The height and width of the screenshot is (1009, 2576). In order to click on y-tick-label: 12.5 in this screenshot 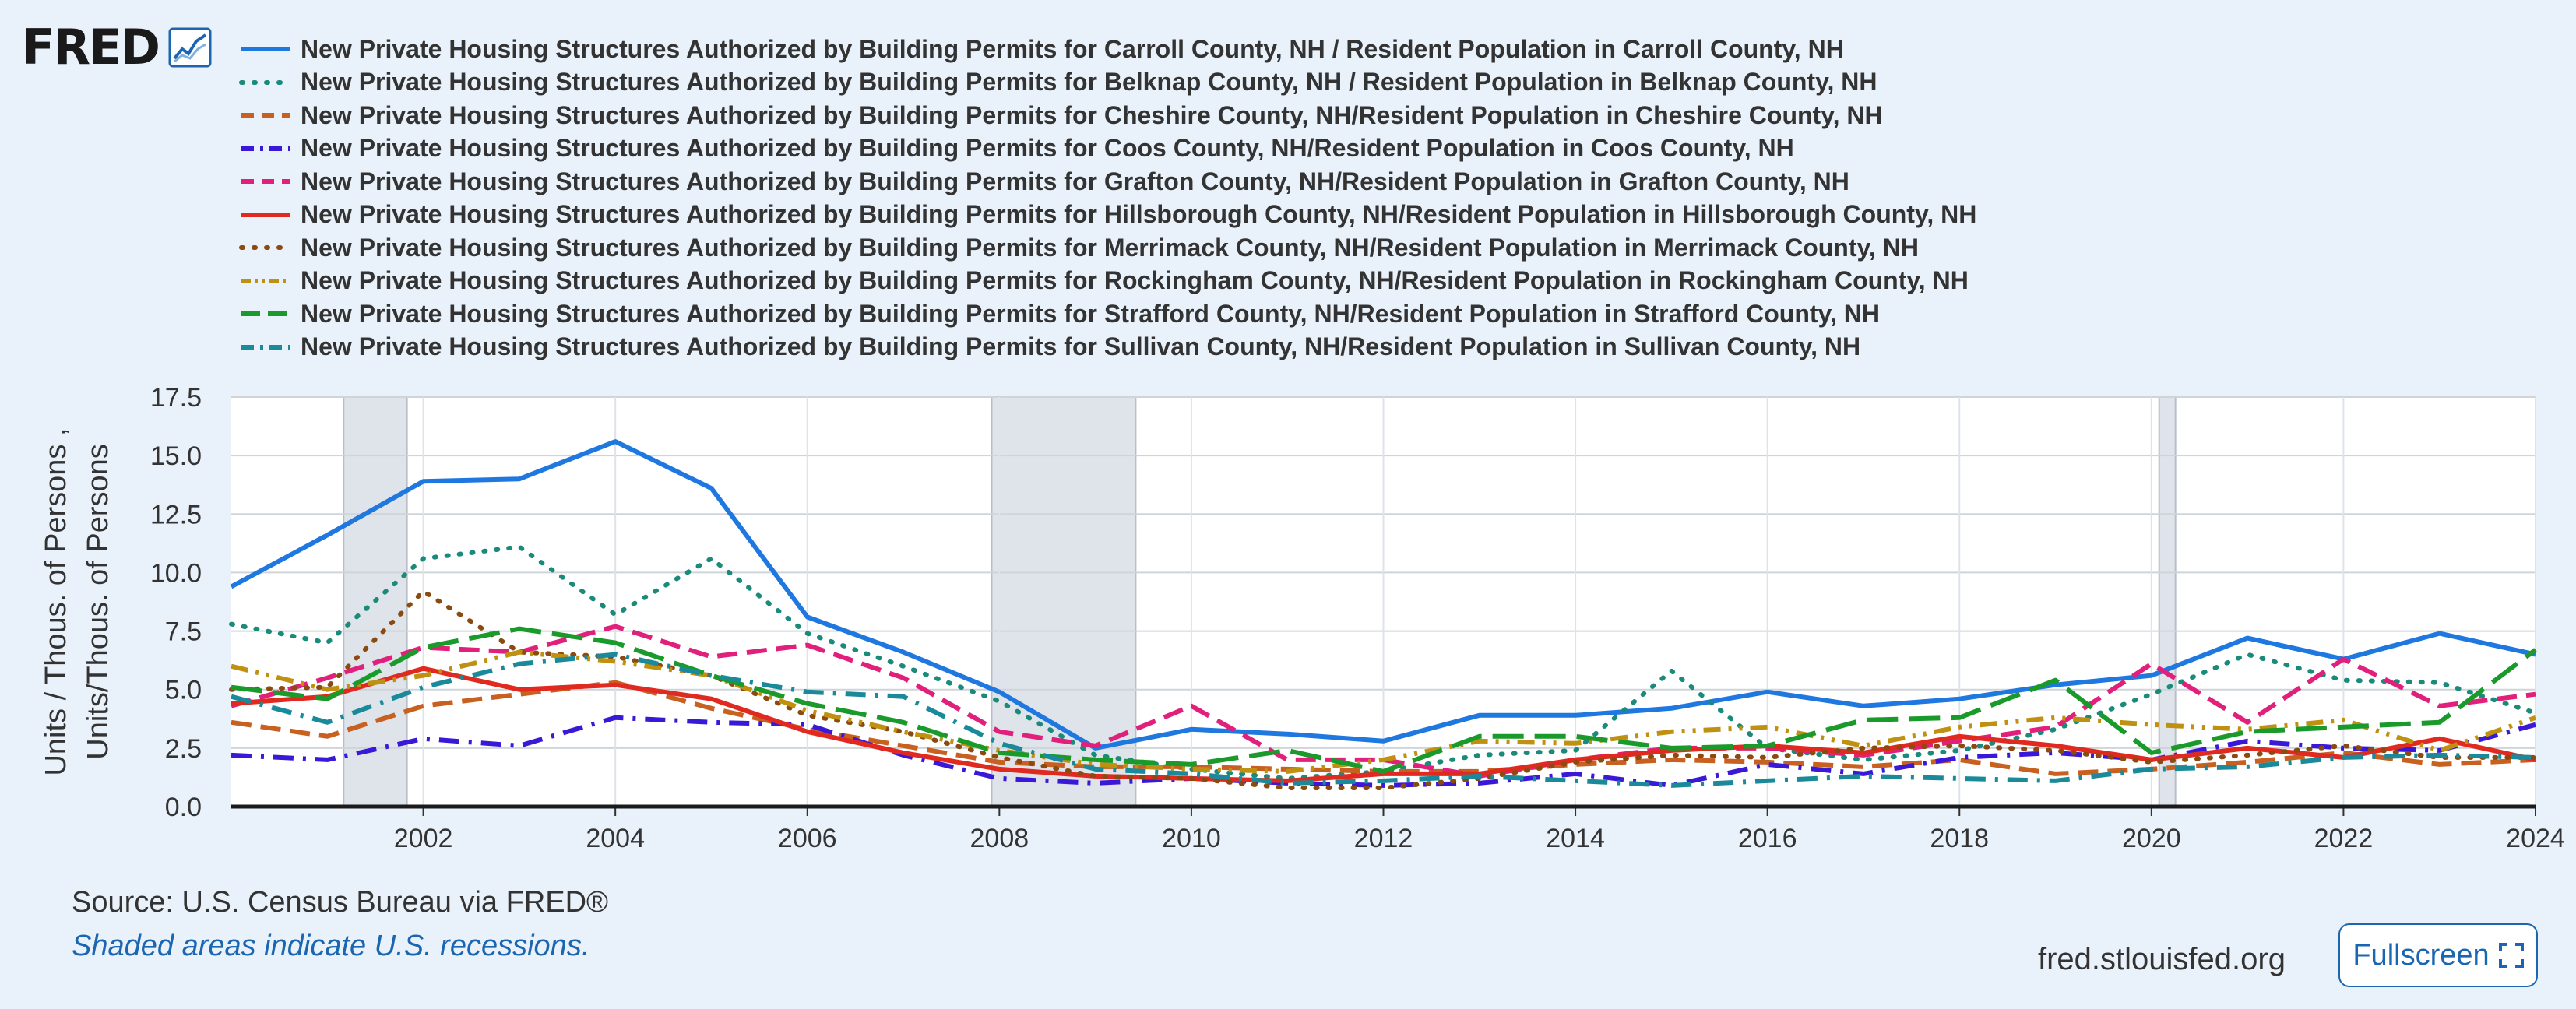, I will do `click(176, 514)`.